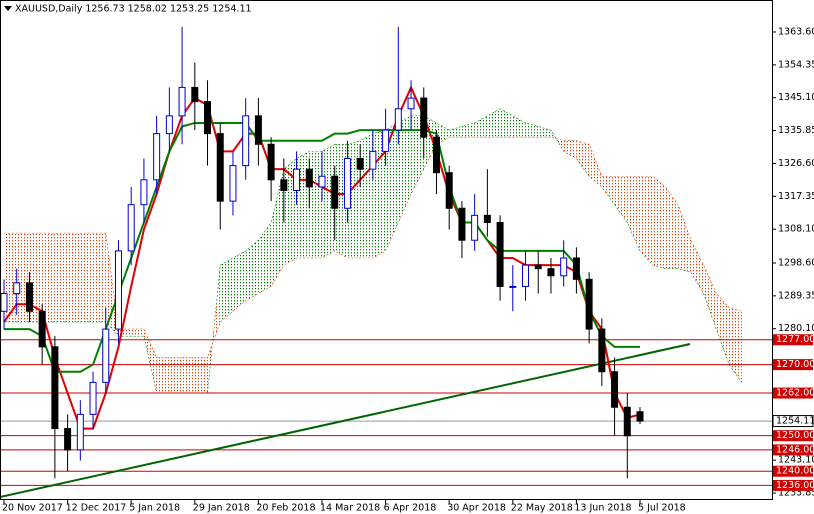 The height and width of the screenshot is (514, 814). Describe the element at coordinates (796, 196) in the screenshot. I see `y-tick-label: 1317.35` at that location.